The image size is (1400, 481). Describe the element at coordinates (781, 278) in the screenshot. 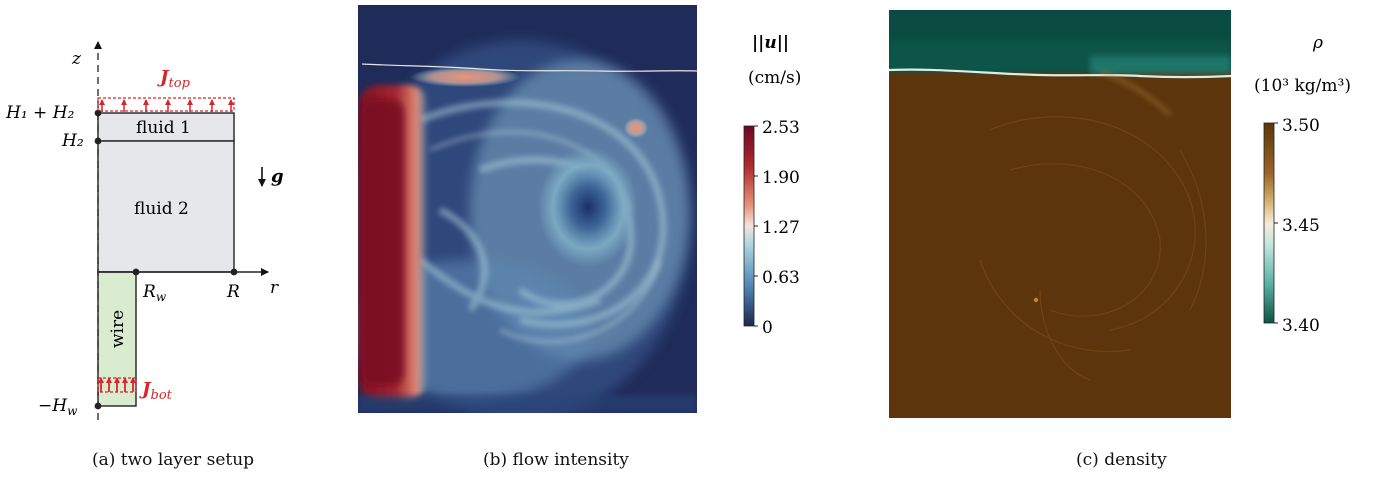

I see `cb-b-tick-3: 0.63` at that location.